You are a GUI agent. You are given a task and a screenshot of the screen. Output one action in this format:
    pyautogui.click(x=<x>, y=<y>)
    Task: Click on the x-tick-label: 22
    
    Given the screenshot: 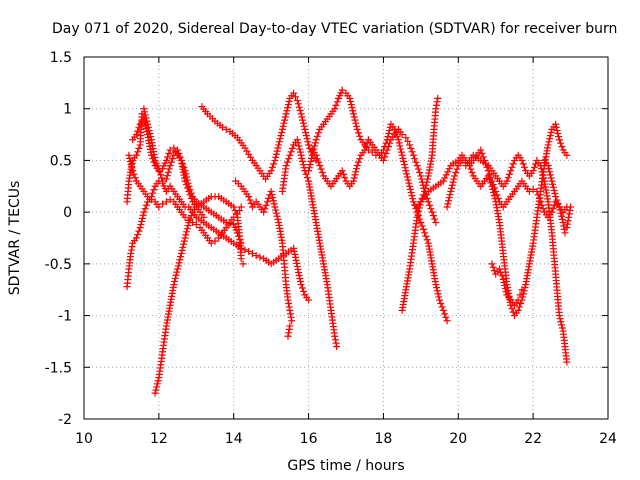 What is the action you would take?
    pyautogui.click(x=533, y=439)
    